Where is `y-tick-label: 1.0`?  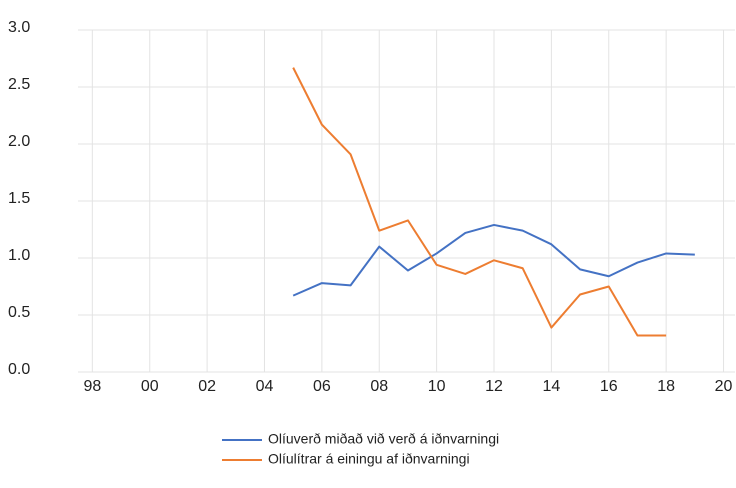 y-tick-label: 1.0 is located at coordinates (19, 255).